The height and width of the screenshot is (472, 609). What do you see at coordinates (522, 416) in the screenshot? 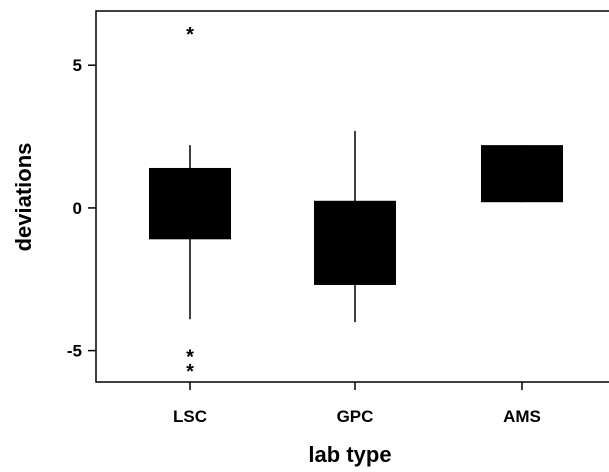
I see `x-tick-label: AMS` at bounding box center [522, 416].